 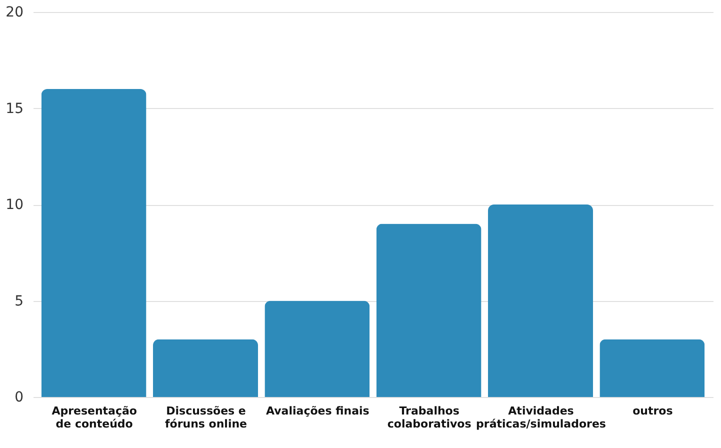 I want to click on y-tick-label: 10, so click(x=15, y=205).